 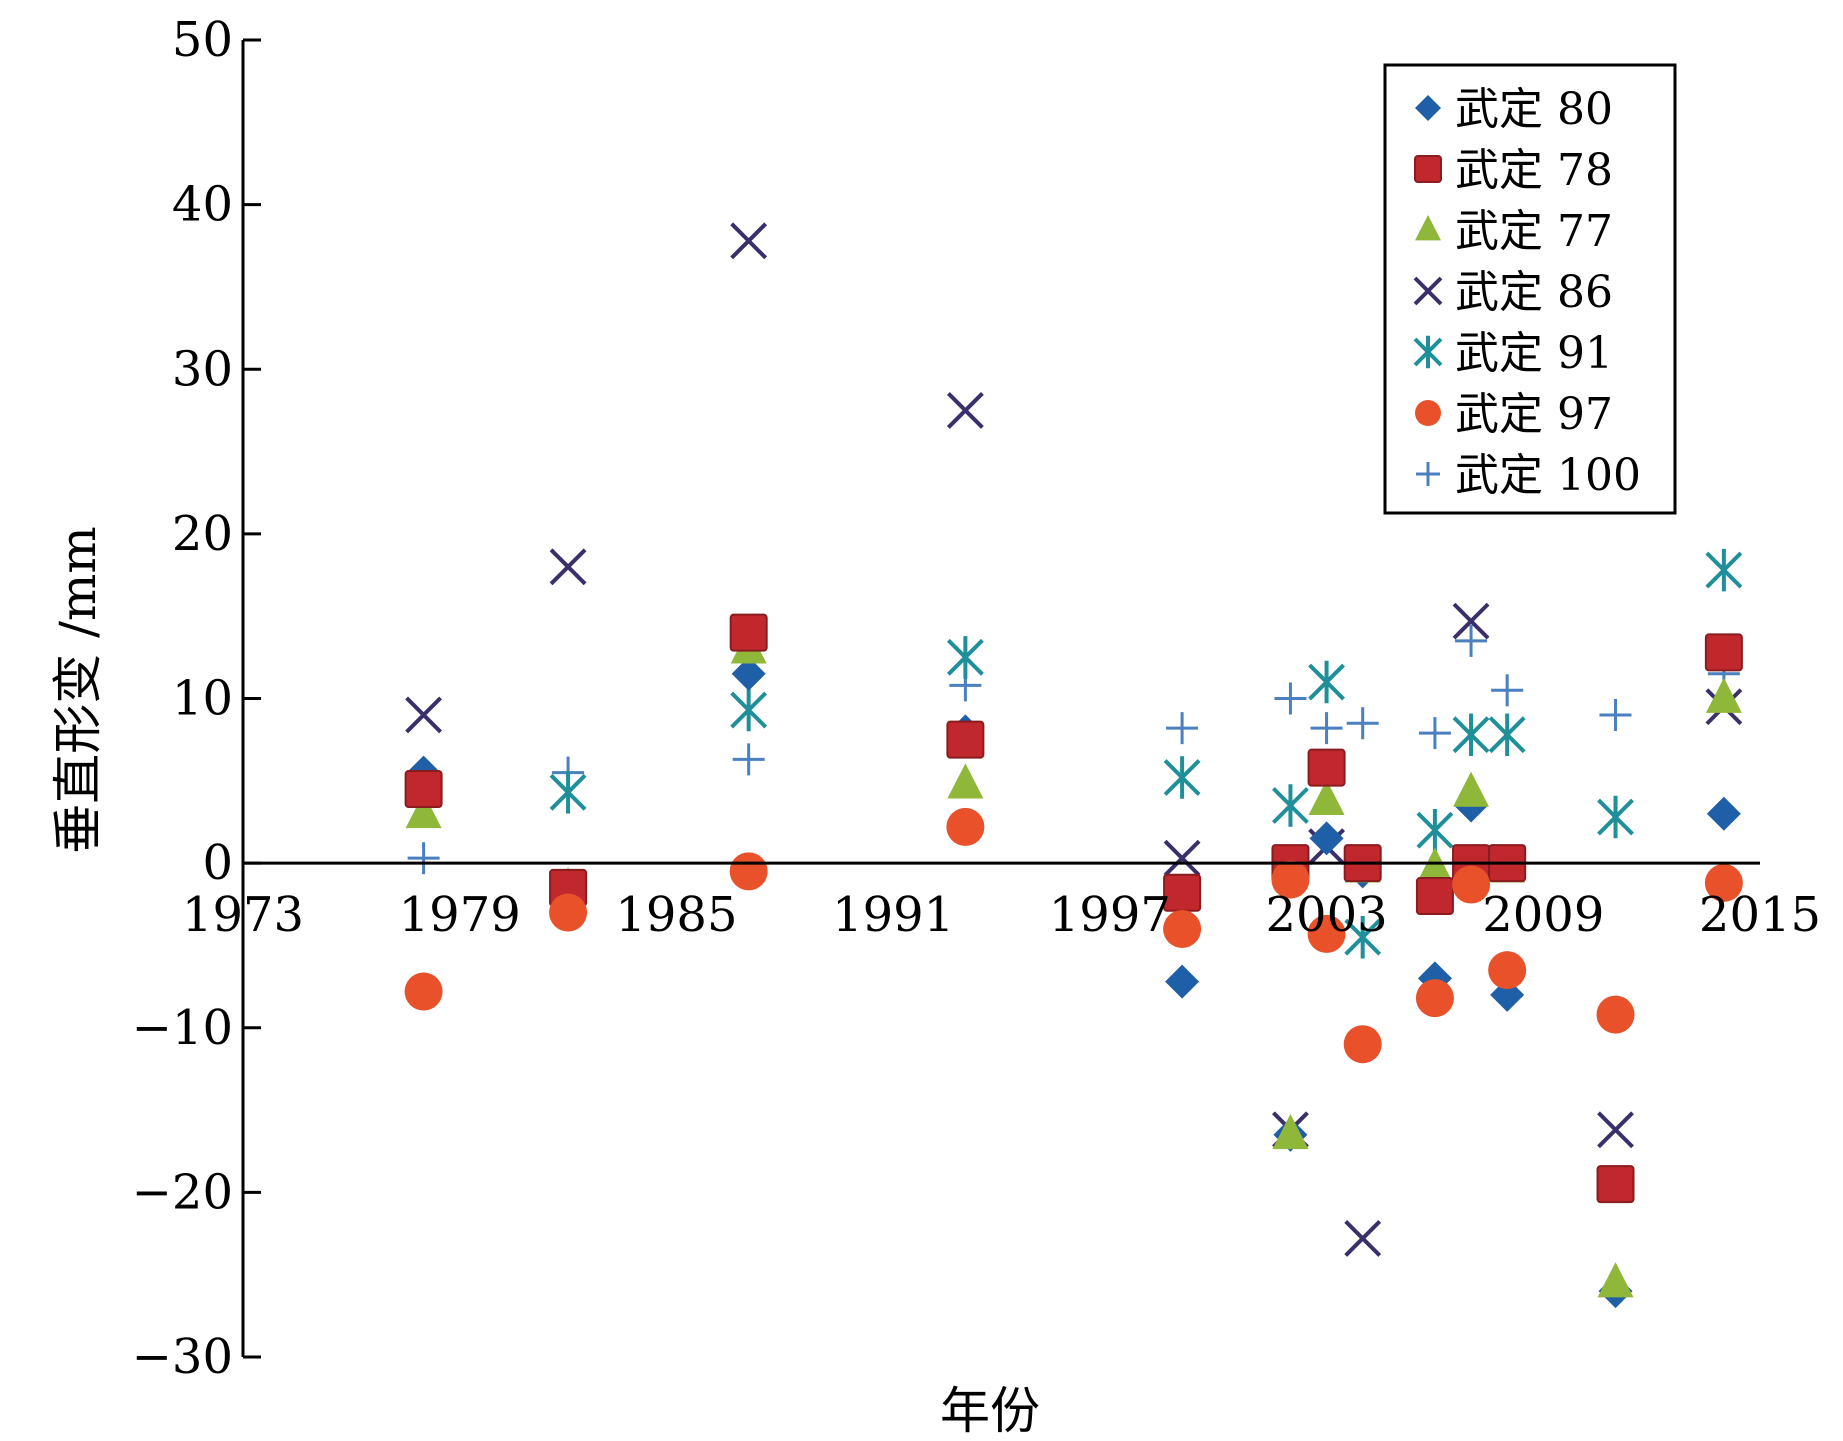 I want to click on x-tick-label: 1991, so click(x=893, y=915).